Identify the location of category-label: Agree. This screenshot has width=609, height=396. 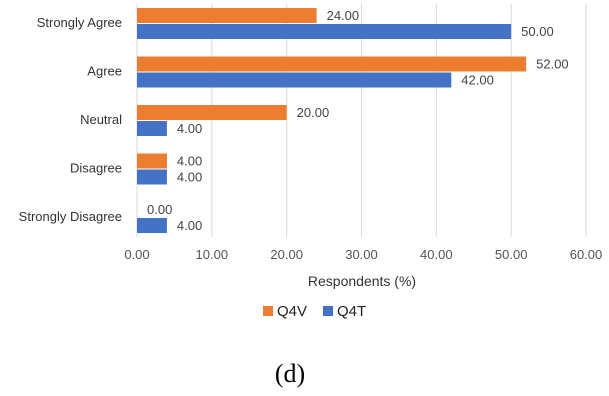
(104, 71).